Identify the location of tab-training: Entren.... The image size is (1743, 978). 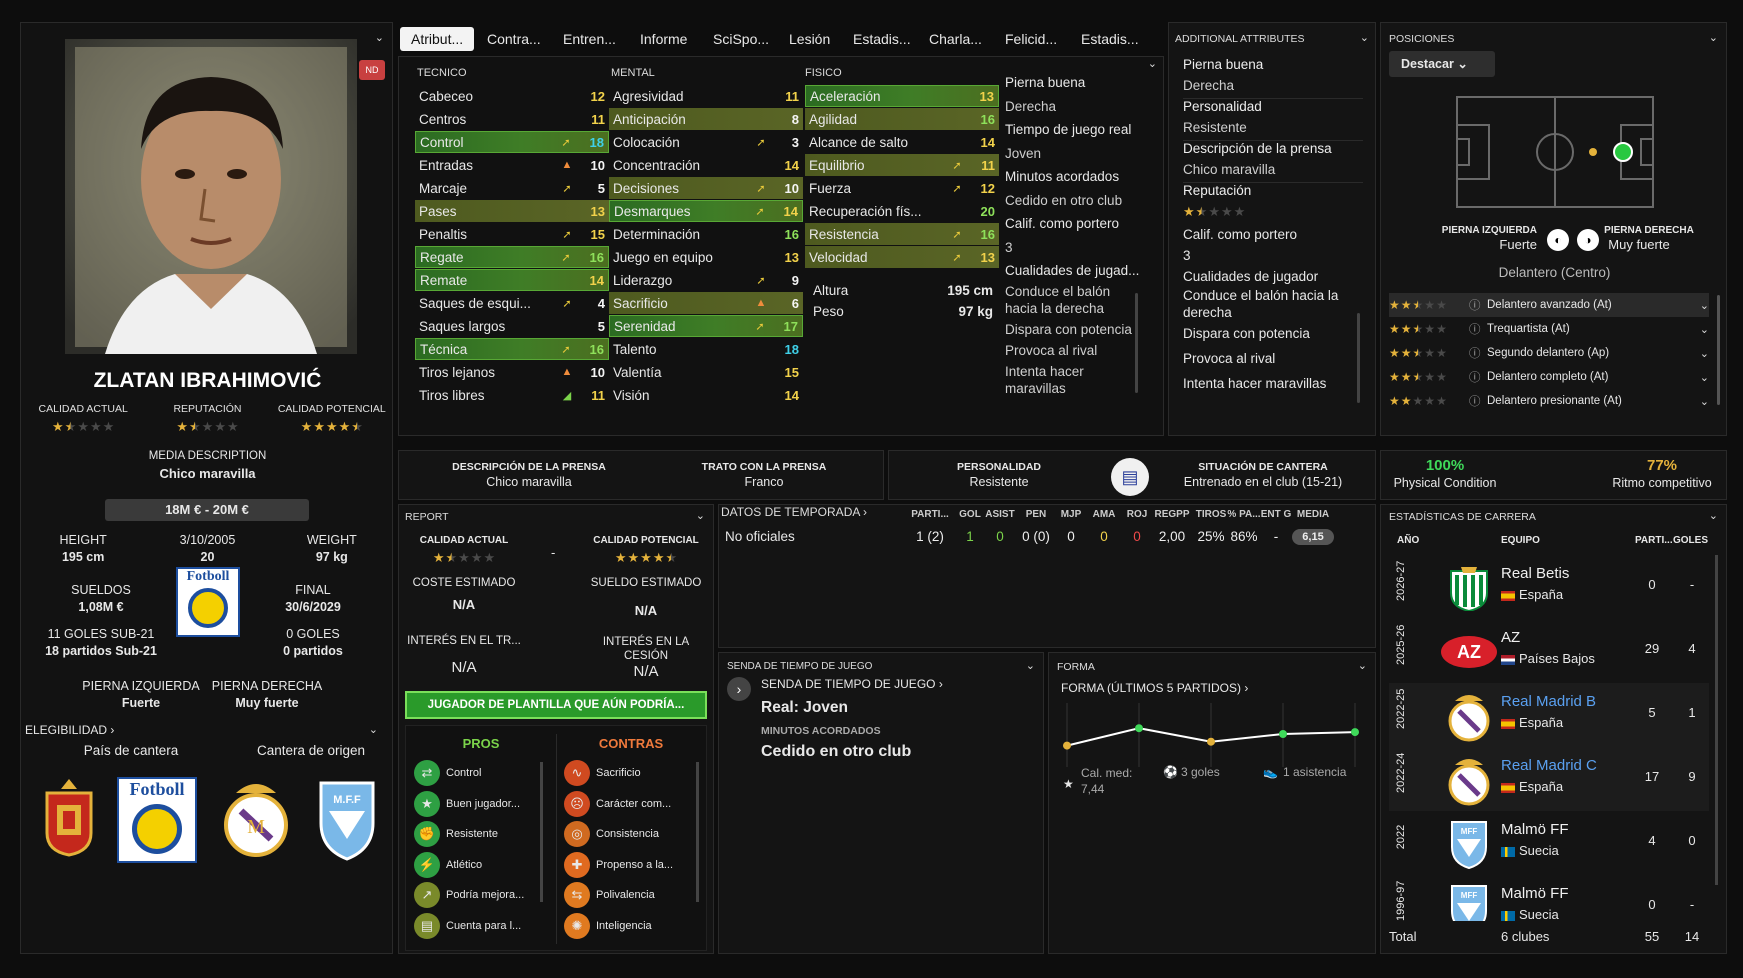
(589, 39).